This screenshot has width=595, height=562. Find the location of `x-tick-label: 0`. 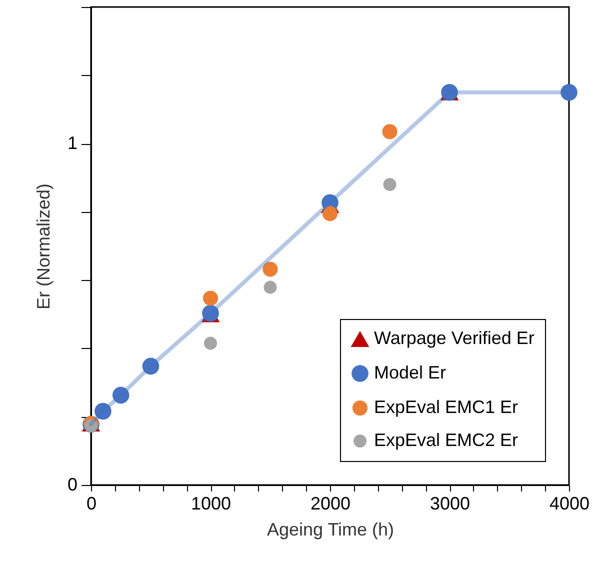

x-tick-label: 0 is located at coordinates (91, 504).